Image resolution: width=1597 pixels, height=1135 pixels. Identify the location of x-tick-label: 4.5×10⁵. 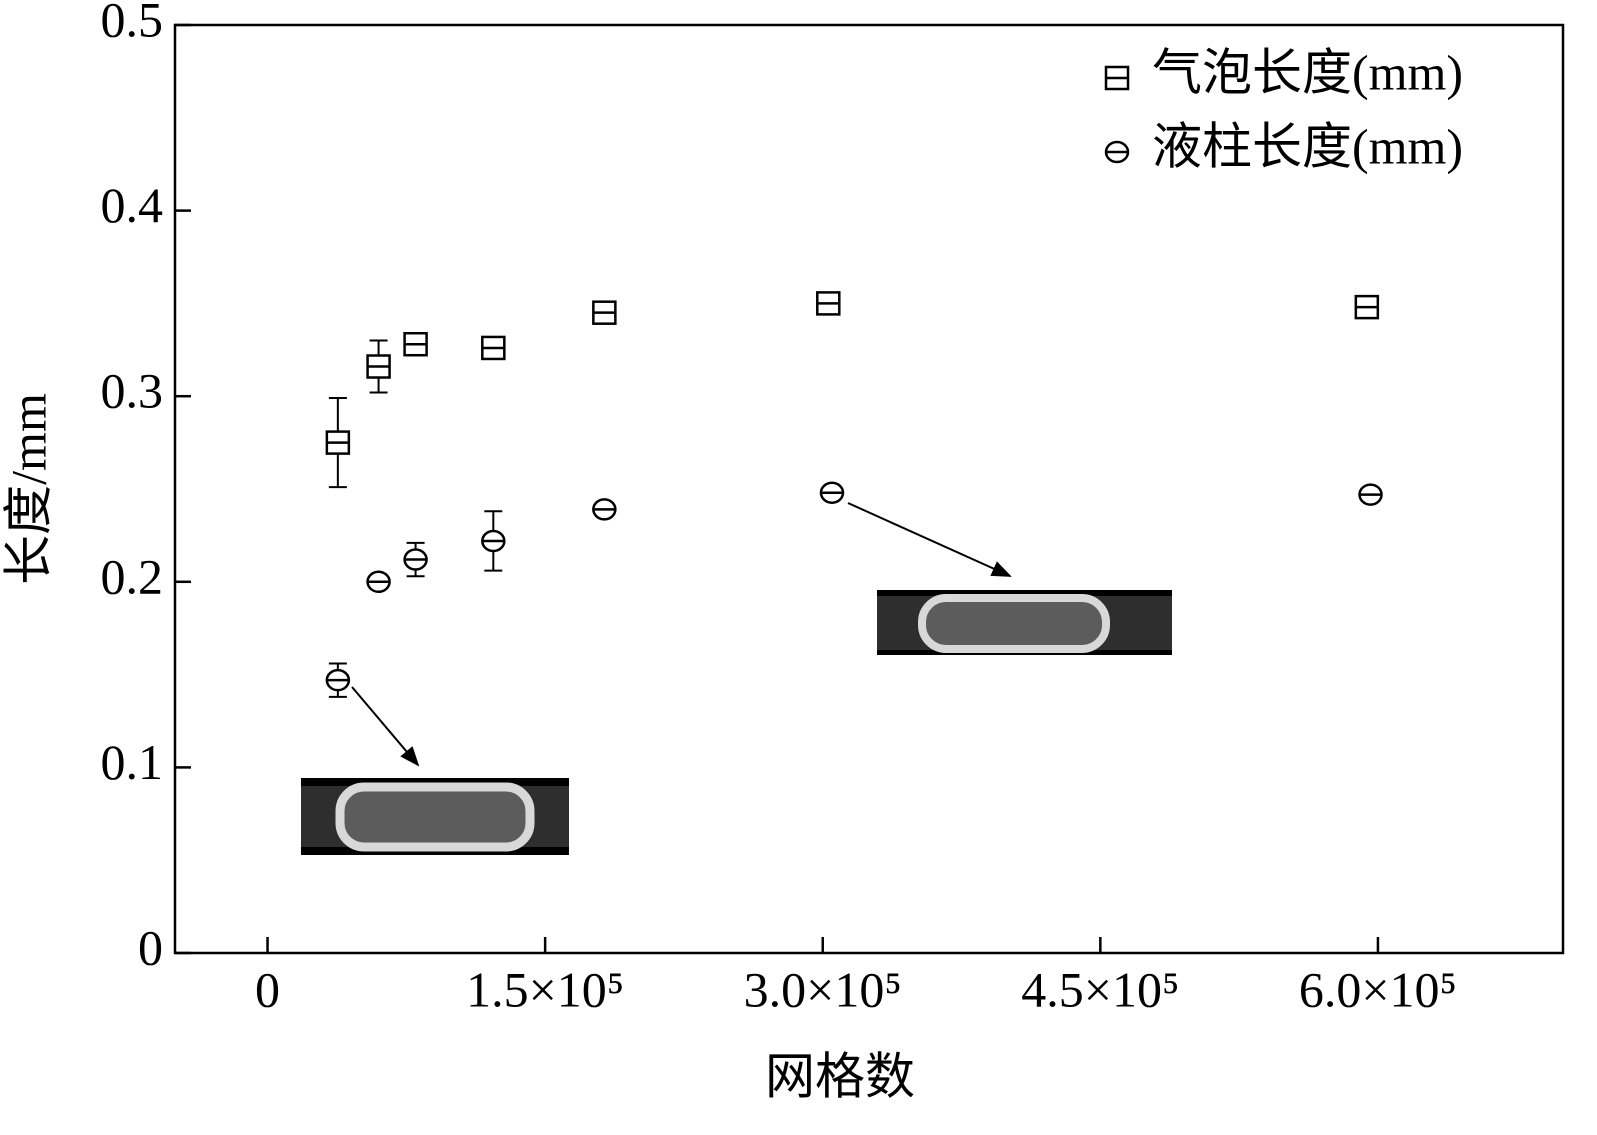
(1100, 989).